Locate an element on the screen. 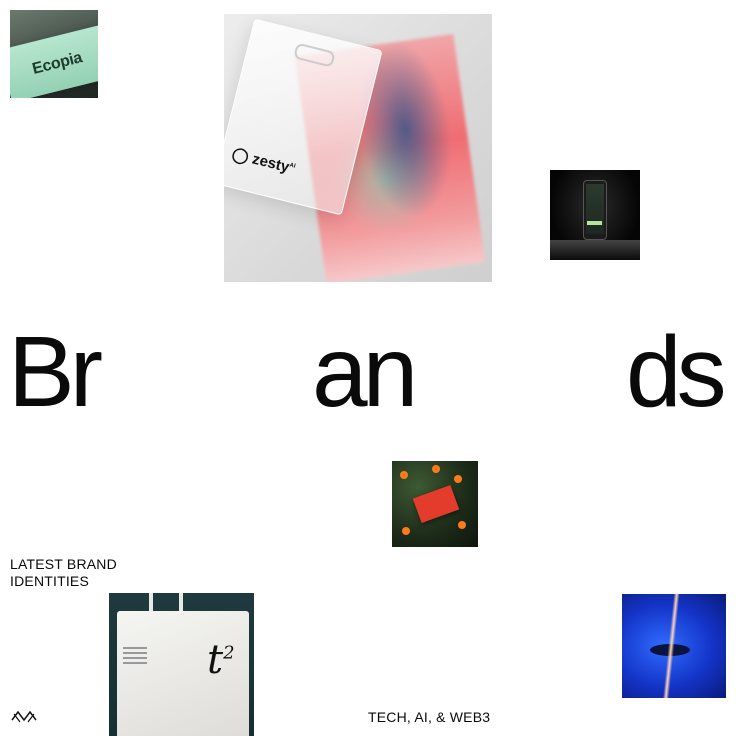  zesty-logo: ◯ zestyAI is located at coordinates (263, 160).